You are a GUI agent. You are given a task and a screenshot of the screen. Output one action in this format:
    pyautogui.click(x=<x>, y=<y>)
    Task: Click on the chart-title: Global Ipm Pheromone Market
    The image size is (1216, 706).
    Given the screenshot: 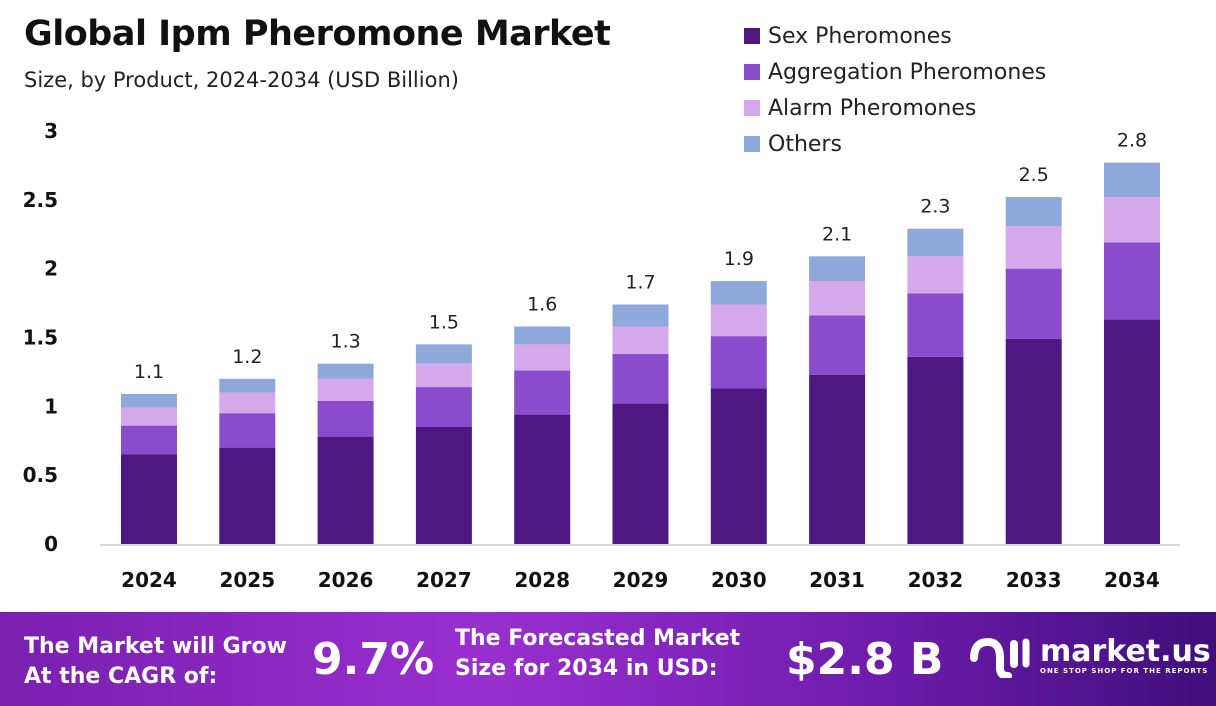 What is the action you would take?
    pyautogui.click(x=317, y=34)
    